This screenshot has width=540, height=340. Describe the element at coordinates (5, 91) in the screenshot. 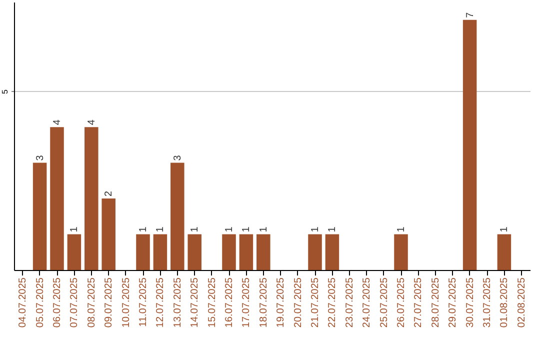

I see `y-tick-label: 5` at that location.